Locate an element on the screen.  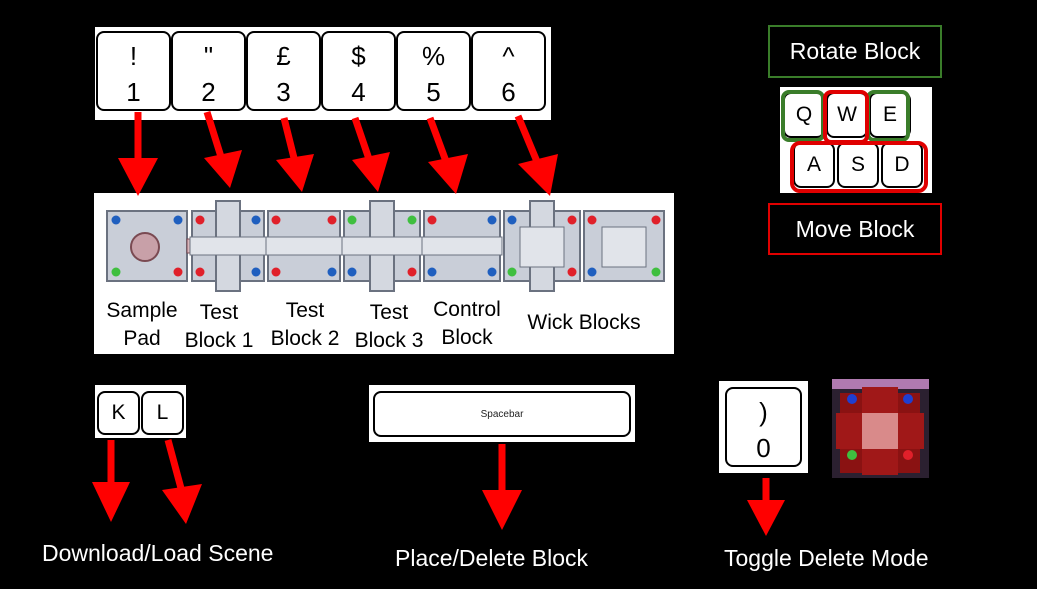
key-1-label: 1 is located at coordinates (133, 92).